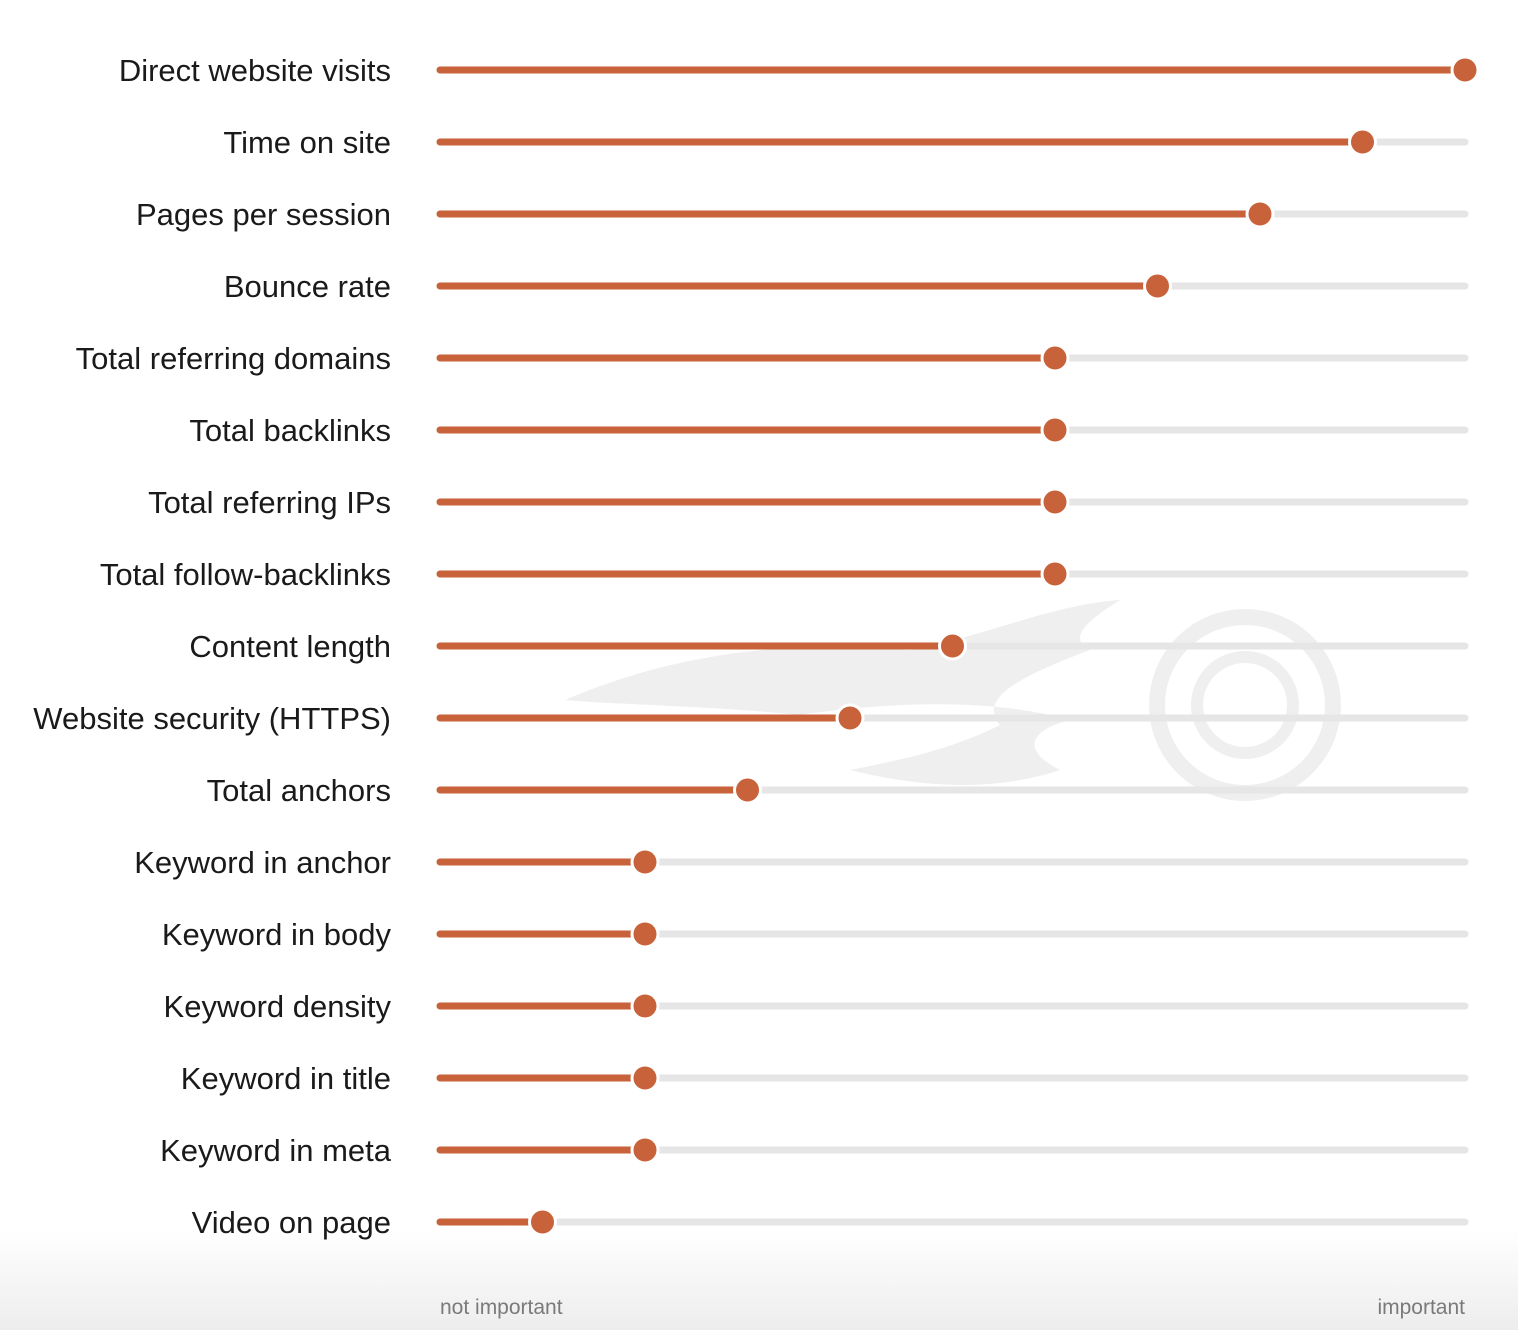 The image size is (1518, 1330). What do you see at coordinates (276, 1150) in the screenshot?
I see `category-label: Keyword in meta` at bounding box center [276, 1150].